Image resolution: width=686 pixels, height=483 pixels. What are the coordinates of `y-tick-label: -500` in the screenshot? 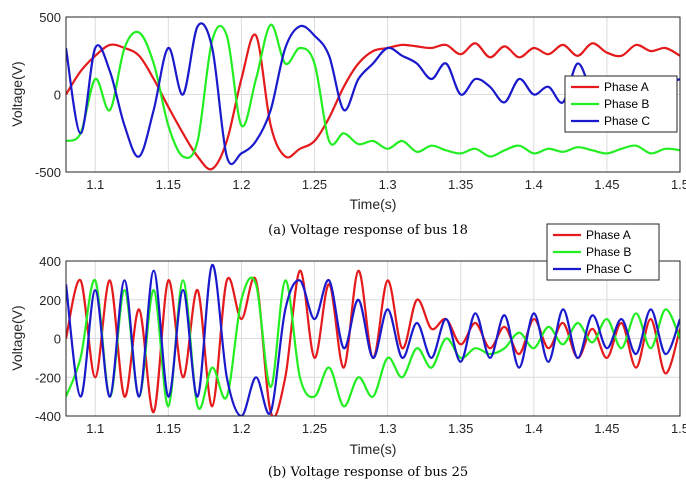 It's located at (48, 172).